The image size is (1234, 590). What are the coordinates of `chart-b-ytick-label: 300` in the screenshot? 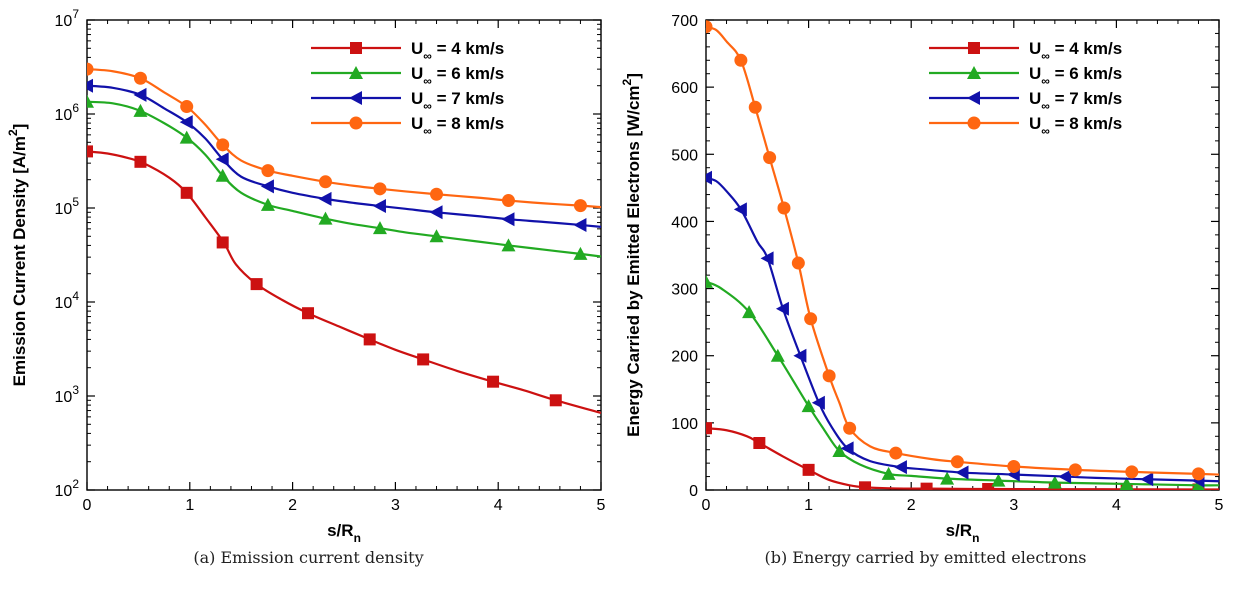 It's located at (684, 290).